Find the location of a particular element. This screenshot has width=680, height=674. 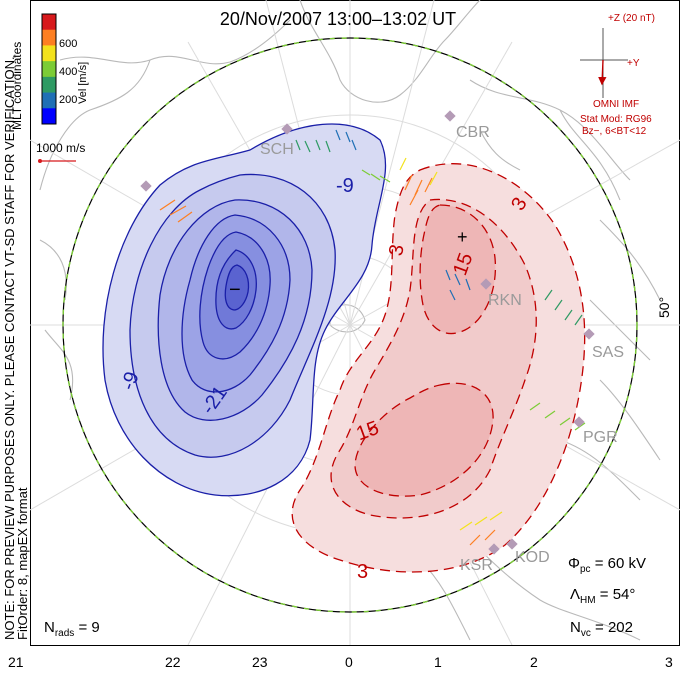

velocity-tick: 400 is located at coordinates (68, 72).